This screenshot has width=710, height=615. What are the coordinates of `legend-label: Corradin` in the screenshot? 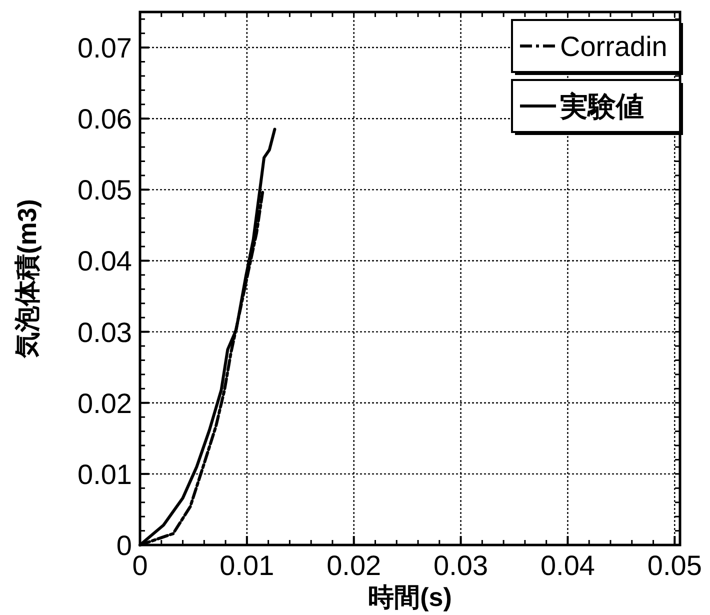 It's located at (614, 46).